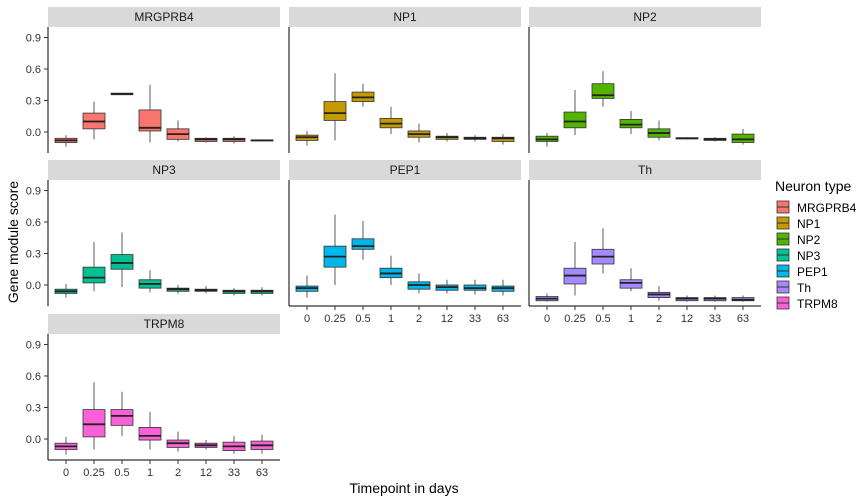  What do you see at coordinates (793, 287) in the screenshot?
I see `legend-item-th: Th` at bounding box center [793, 287].